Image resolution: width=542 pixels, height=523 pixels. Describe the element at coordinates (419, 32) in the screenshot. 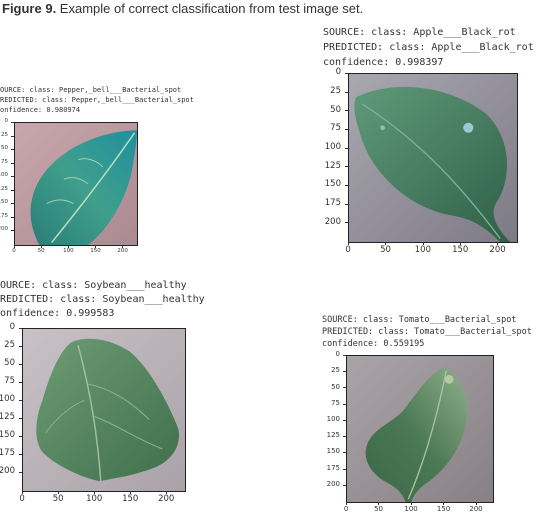

I see `source-label: SOURCE: class: Apple___Black_rot` at that location.